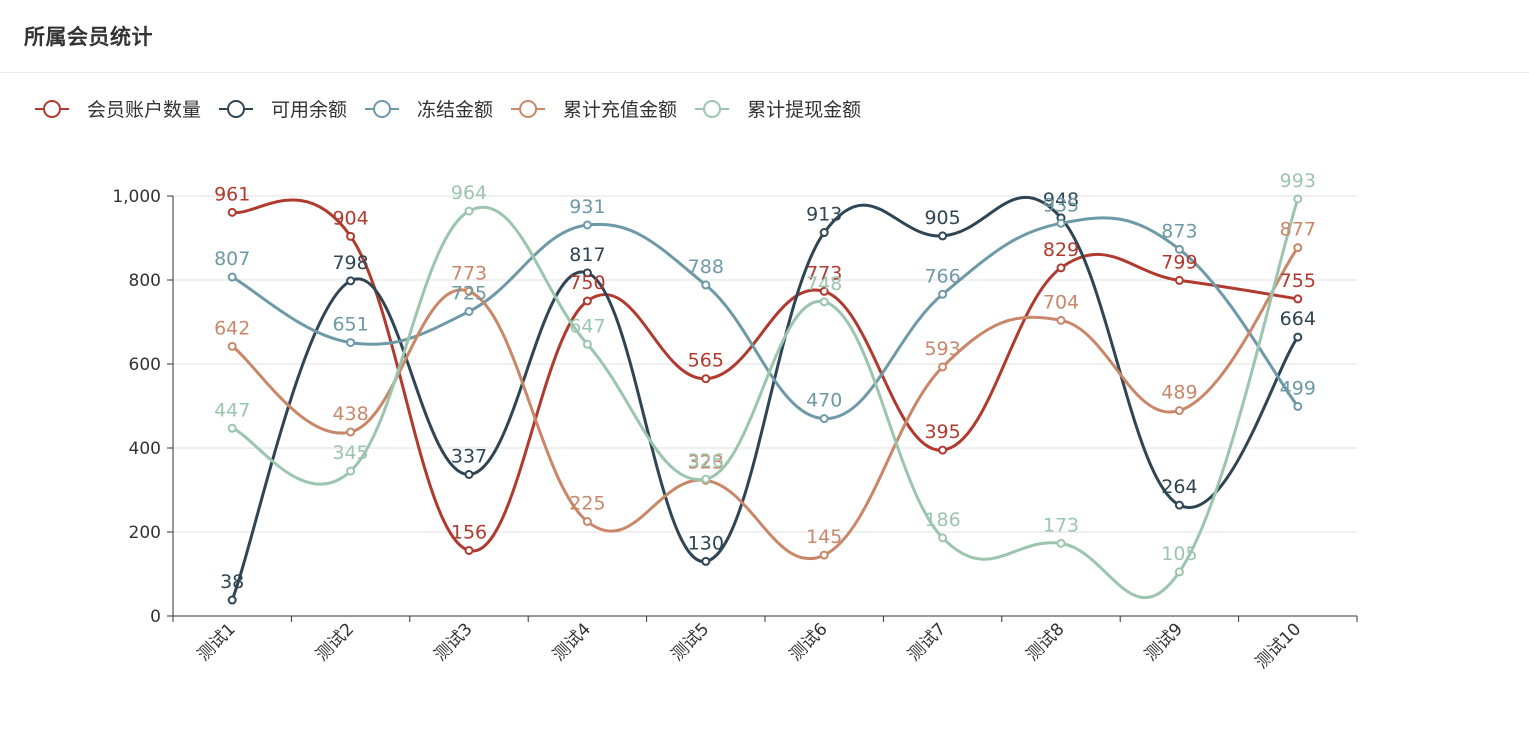  What do you see at coordinates (232, 328) in the screenshot?
I see `data-label: 642` at bounding box center [232, 328].